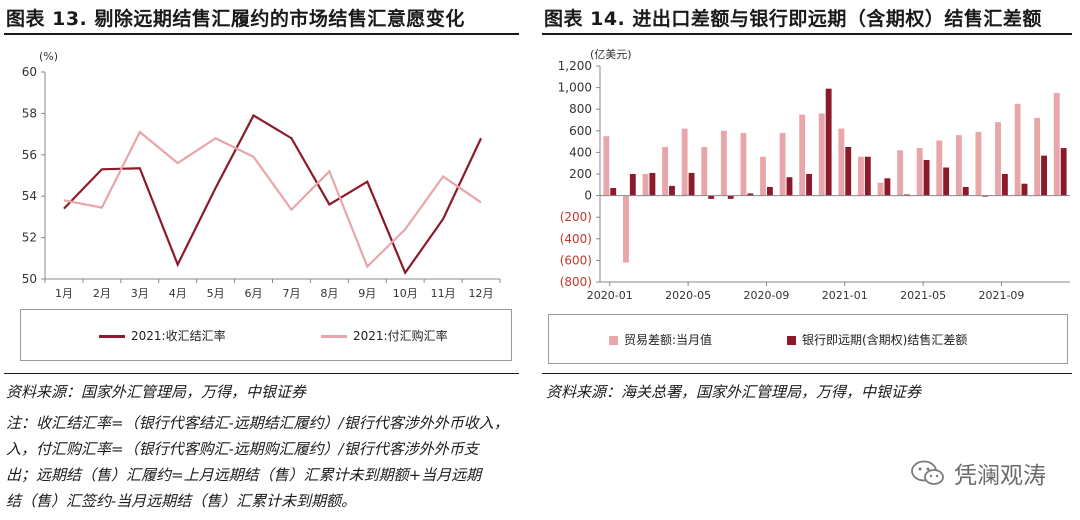 This screenshot has width=1080, height=520. I want to click on legend-item-trade-balance: 贸易差额:当月值, so click(660, 339).